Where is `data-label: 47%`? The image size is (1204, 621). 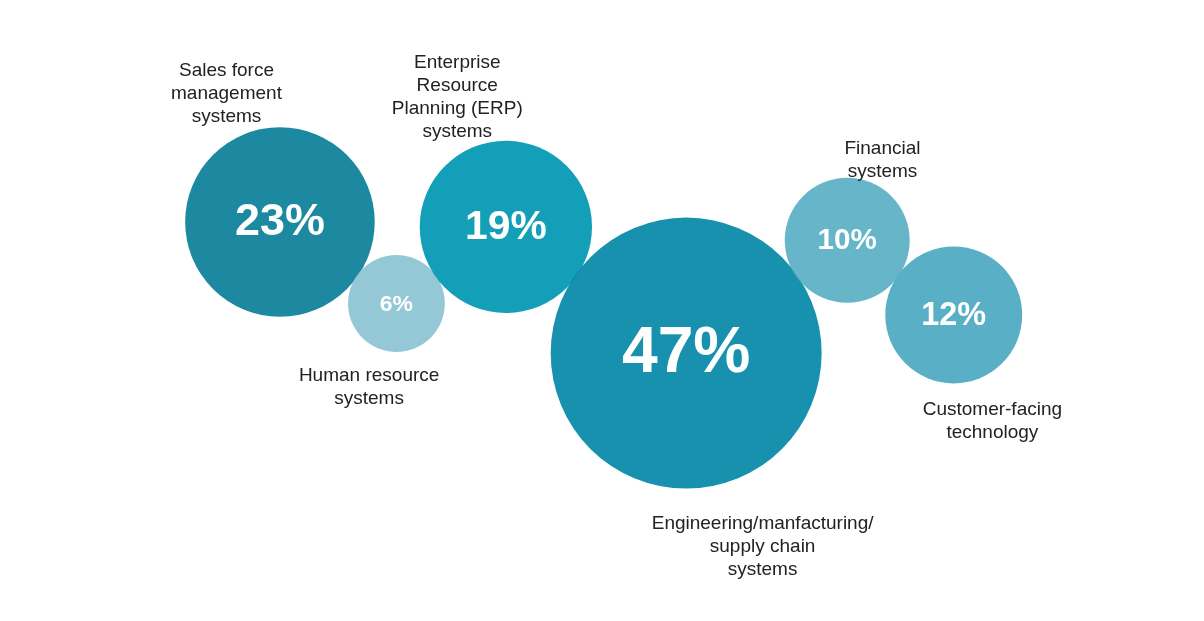
data-label: 47% is located at coordinates (686, 350).